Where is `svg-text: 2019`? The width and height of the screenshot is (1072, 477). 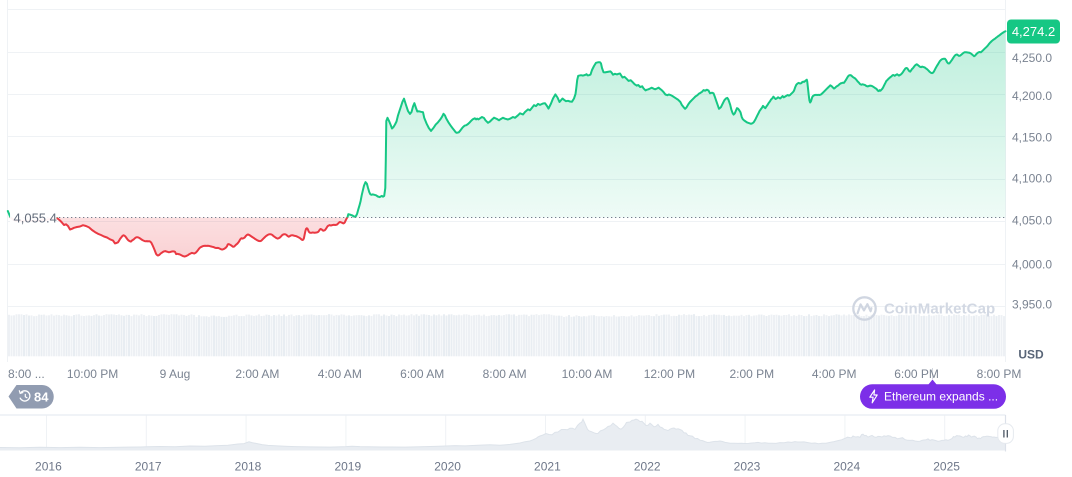
svg-text: 2019 is located at coordinates (347, 467).